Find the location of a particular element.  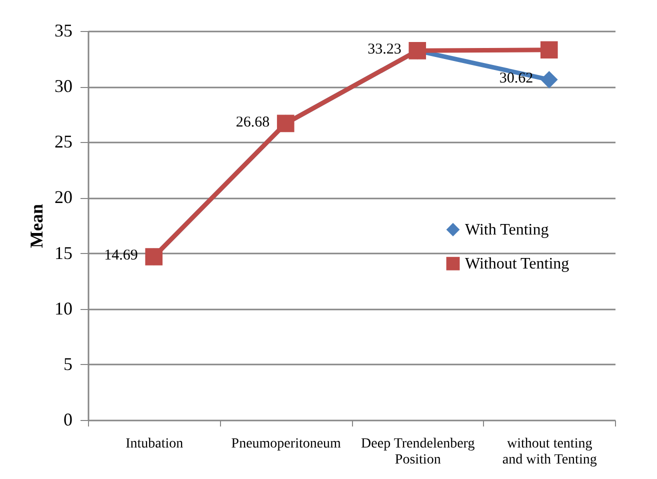

y-tick-label: 15 is located at coordinates (63, 252).